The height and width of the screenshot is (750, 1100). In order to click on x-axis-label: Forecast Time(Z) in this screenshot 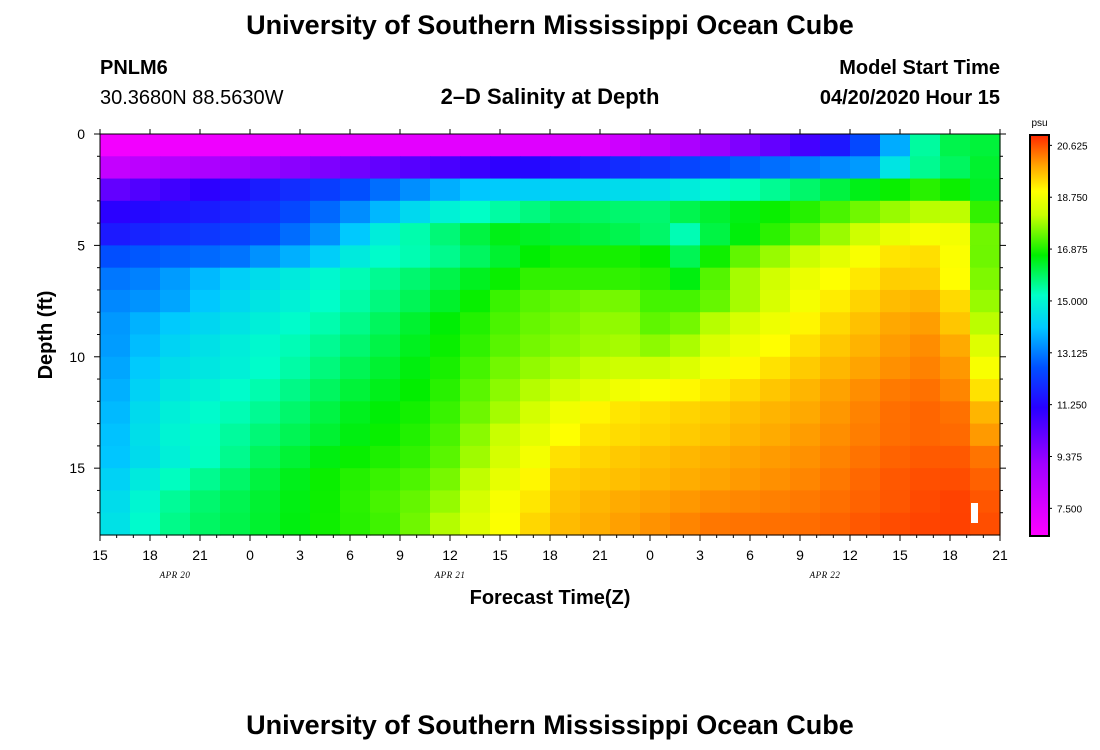, I will do `click(550, 598)`.